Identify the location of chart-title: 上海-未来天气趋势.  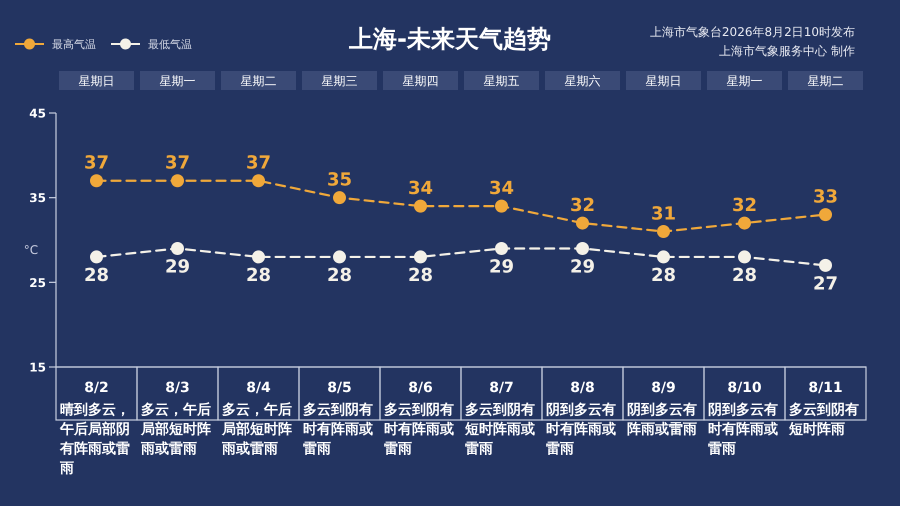
(449, 39).